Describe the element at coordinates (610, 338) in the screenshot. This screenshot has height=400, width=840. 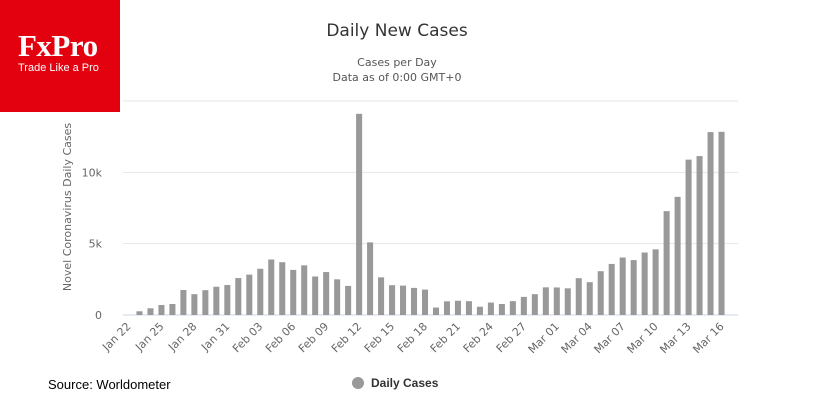
I see `x-tick-label: Mar 07` at that location.